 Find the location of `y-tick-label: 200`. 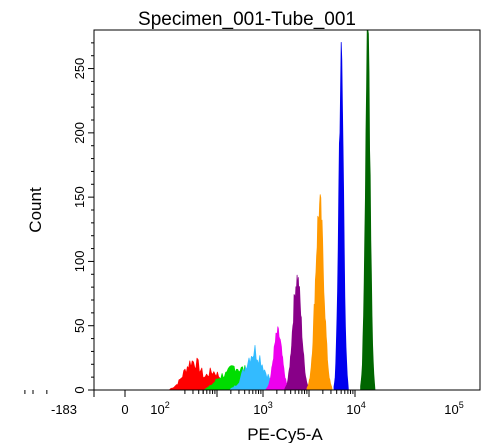

y-tick-label: 200 is located at coordinates (79, 133).